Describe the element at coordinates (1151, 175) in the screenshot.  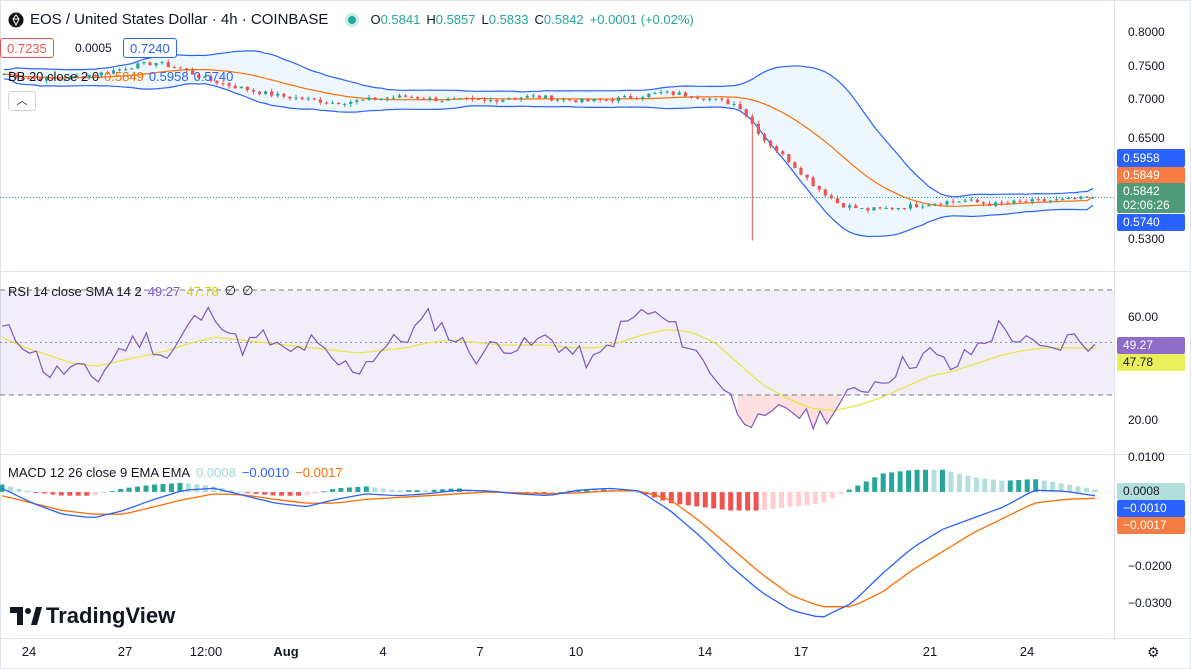
I see `bb-basis-tag: 0.5849` at that location.